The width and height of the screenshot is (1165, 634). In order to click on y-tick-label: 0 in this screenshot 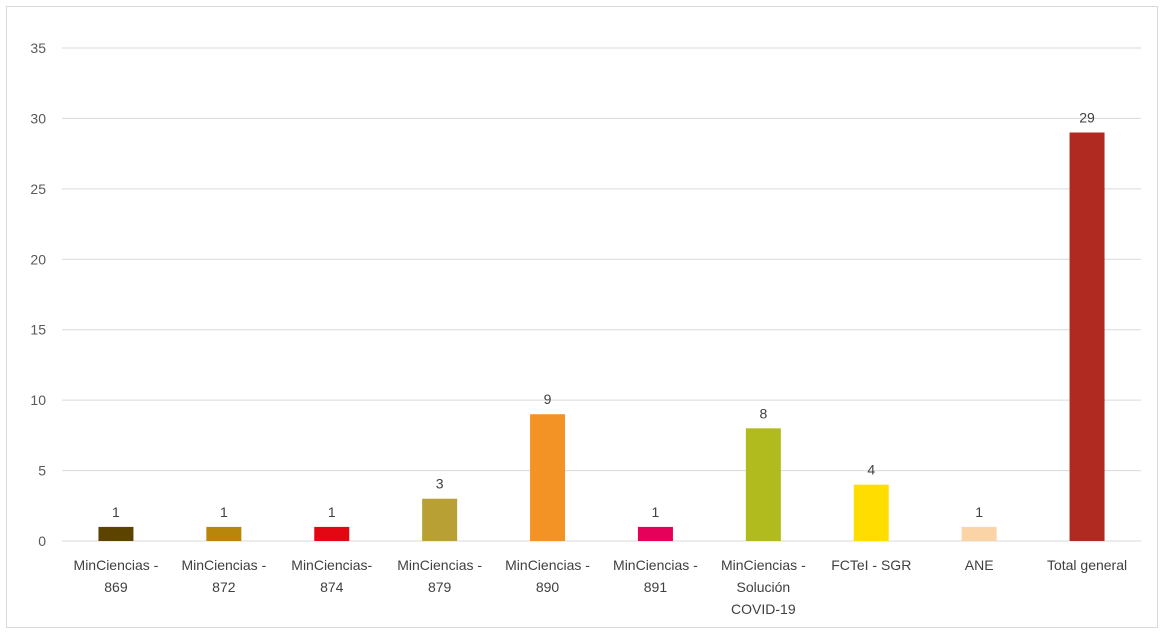, I will do `click(42, 541)`.